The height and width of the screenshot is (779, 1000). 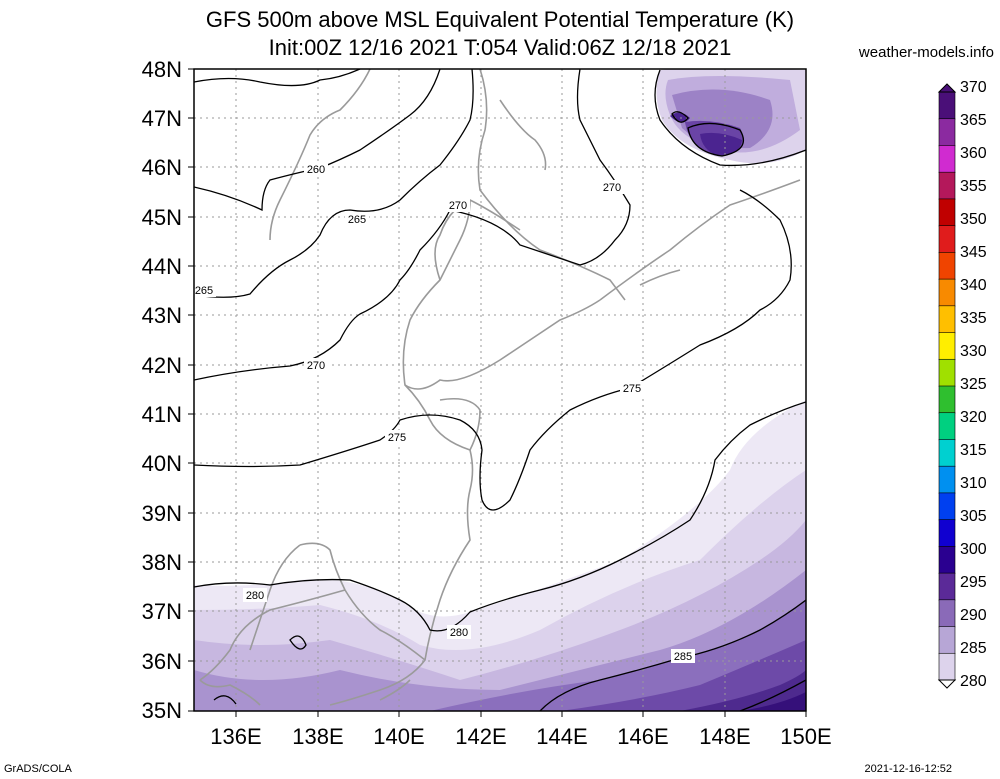 What do you see at coordinates (161, 266) in the screenshot?
I see `lat-label: 44N` at bounding box center [161, 266].